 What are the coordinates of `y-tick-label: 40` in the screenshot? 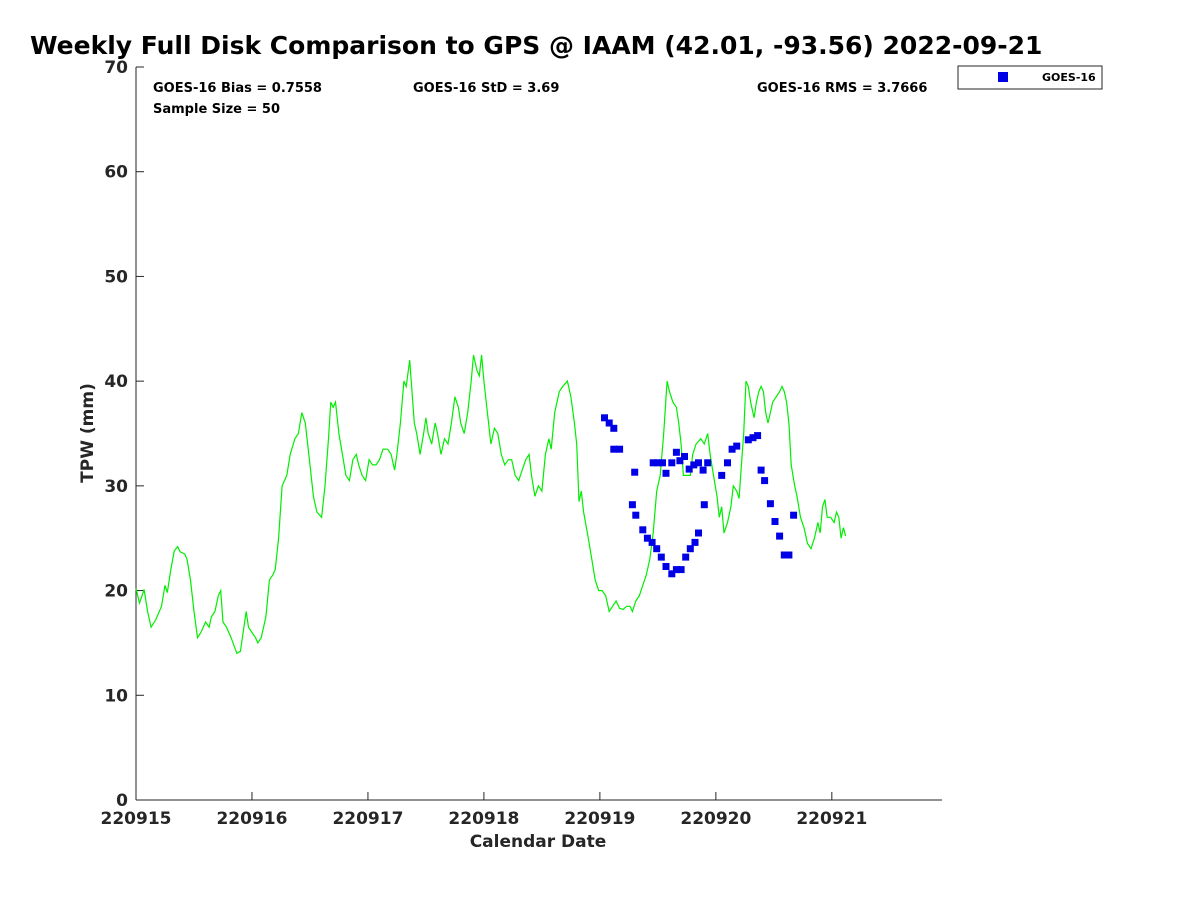 It's located at (116, 382).